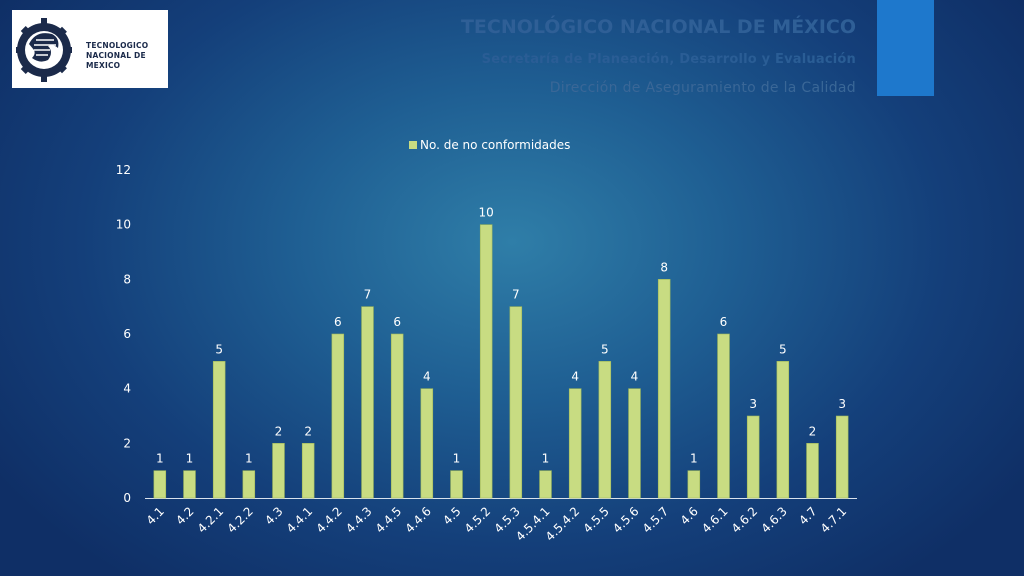 The height and width of the screenshot is (576, 1024). Describe the element at coordinates (664, 267) in the screenshot. I see `data-label: 8` at that location.